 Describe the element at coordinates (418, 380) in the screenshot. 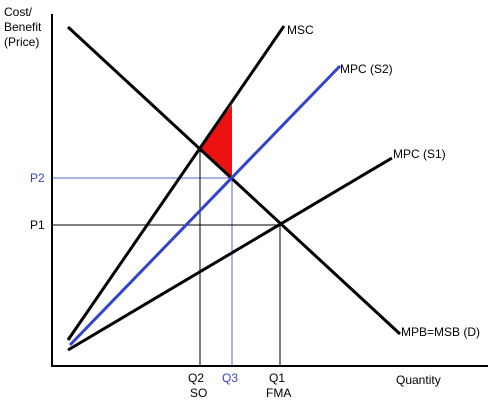

I see `x-axis-label: Quantity` at that location.